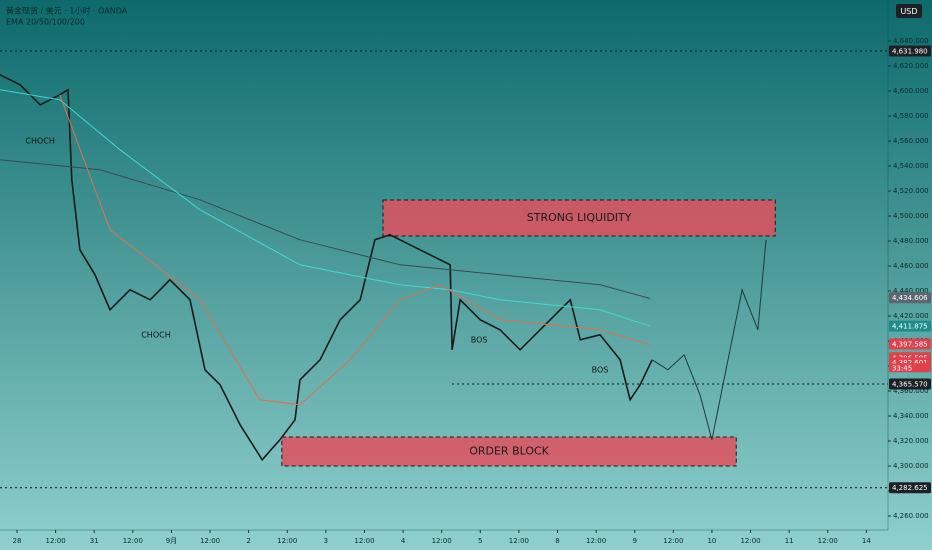  What do you see at coordinates (709, 339) in the screenshot?
I see `price-line` at bounding box center [709, 339].